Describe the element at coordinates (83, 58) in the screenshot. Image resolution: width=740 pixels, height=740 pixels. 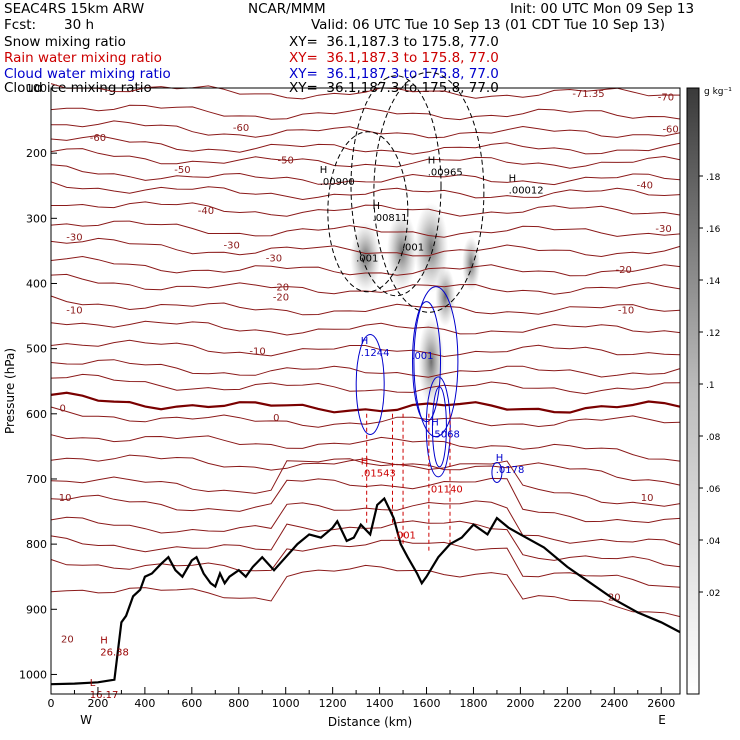
I see `field-label-rain: Rain water mixing ratio` at that location.